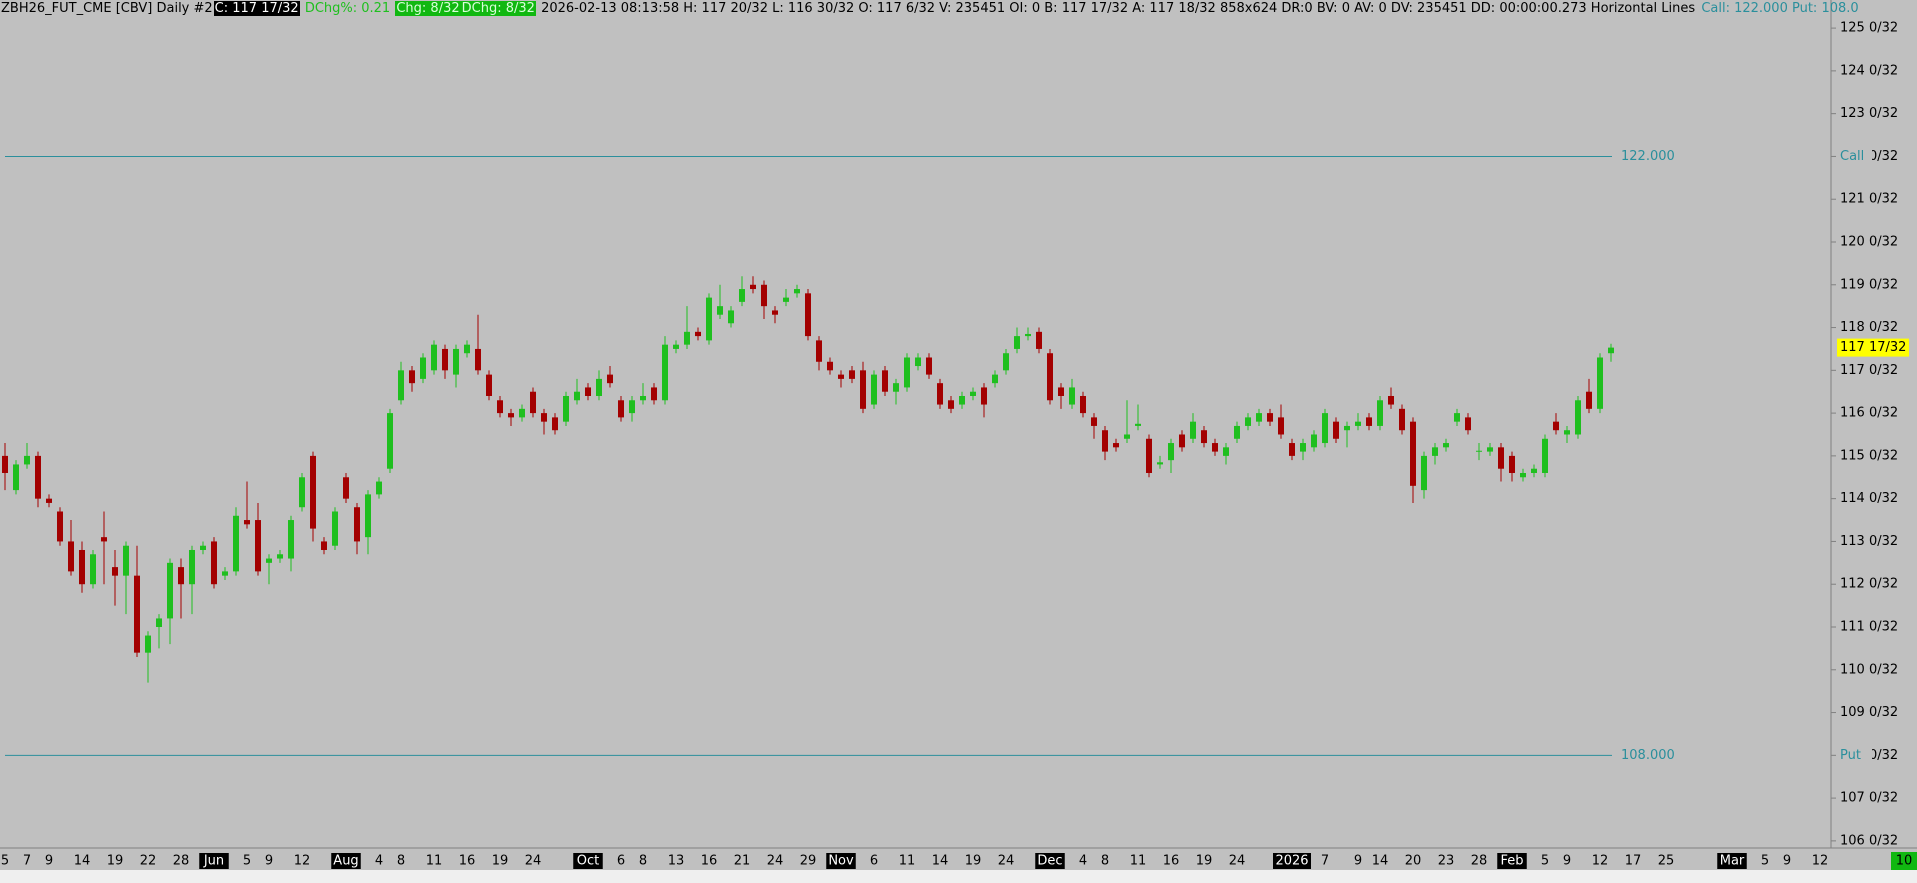  What do you see at coordinates (1648, 156) in the screenshot?
I see `horizontal-line-label: 122.000` at bounding box center [1648, 156].